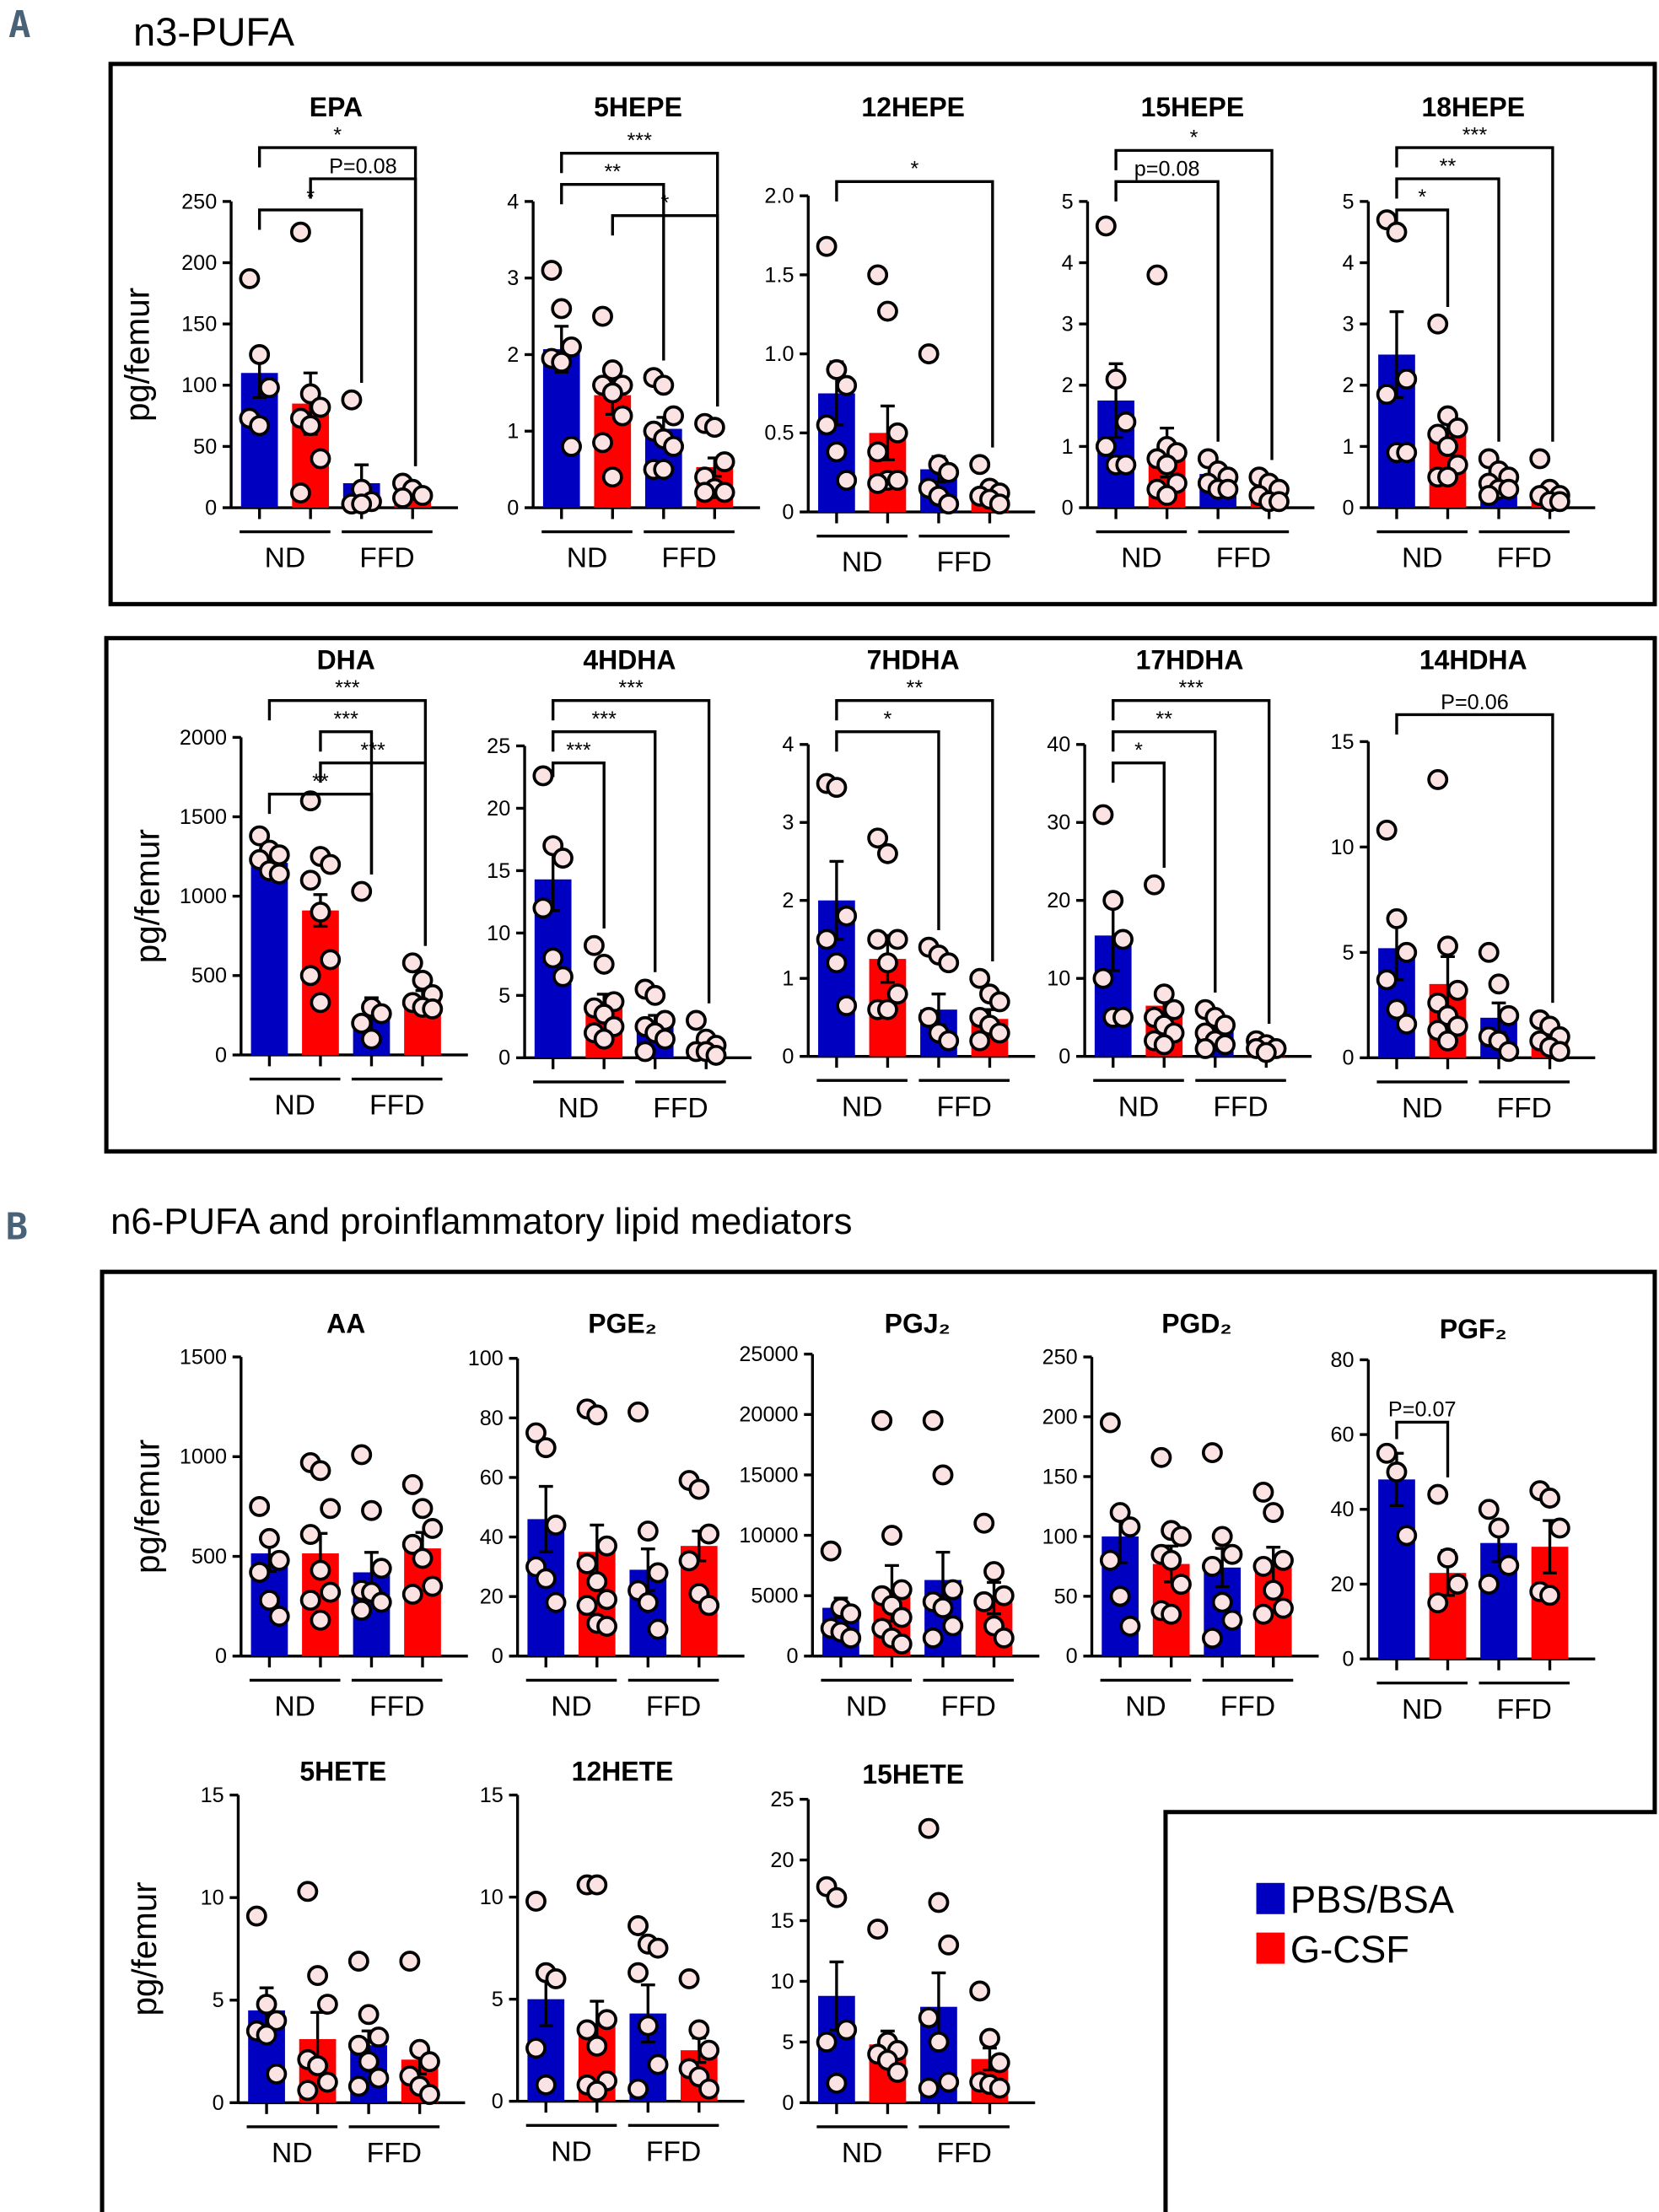 This screenshot has height=2212, width=1659. What do you see at coordinates (513, 432) in the screenshot?
I see `y-tick-label: 1` at bounding box center [513, 432].